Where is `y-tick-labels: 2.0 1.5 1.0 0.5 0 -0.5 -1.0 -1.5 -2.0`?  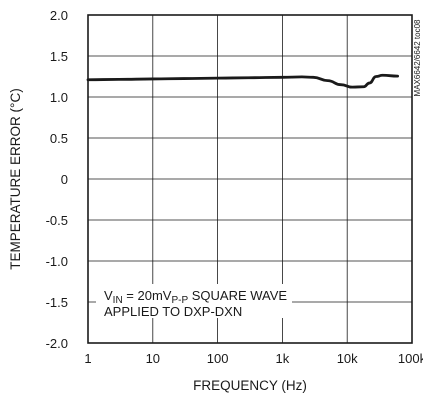 y-tick-labels: 2.0 1.5 1.0 0.5 0 -0.5 -1.0 -1.5 -2.0 is located at coordinates (57, 179).